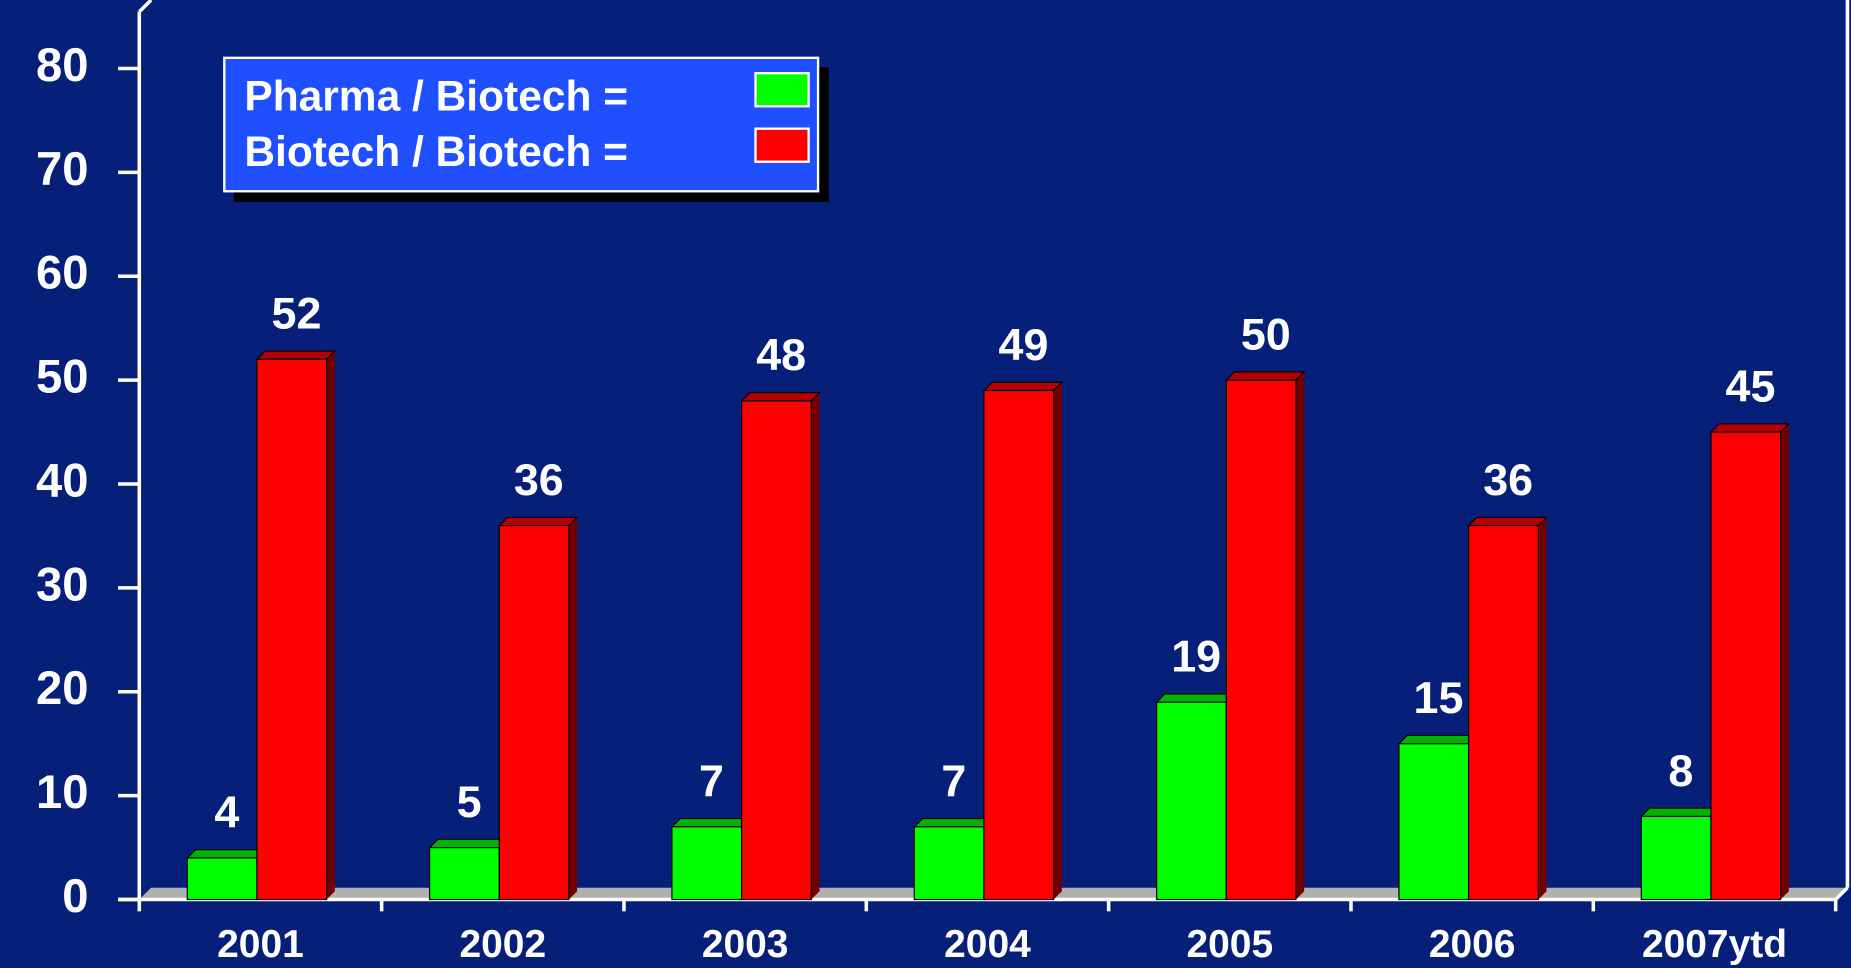  Describe the element at coordinates (1439, 697) in the screenshot. I see `data-label: 15` at that location.